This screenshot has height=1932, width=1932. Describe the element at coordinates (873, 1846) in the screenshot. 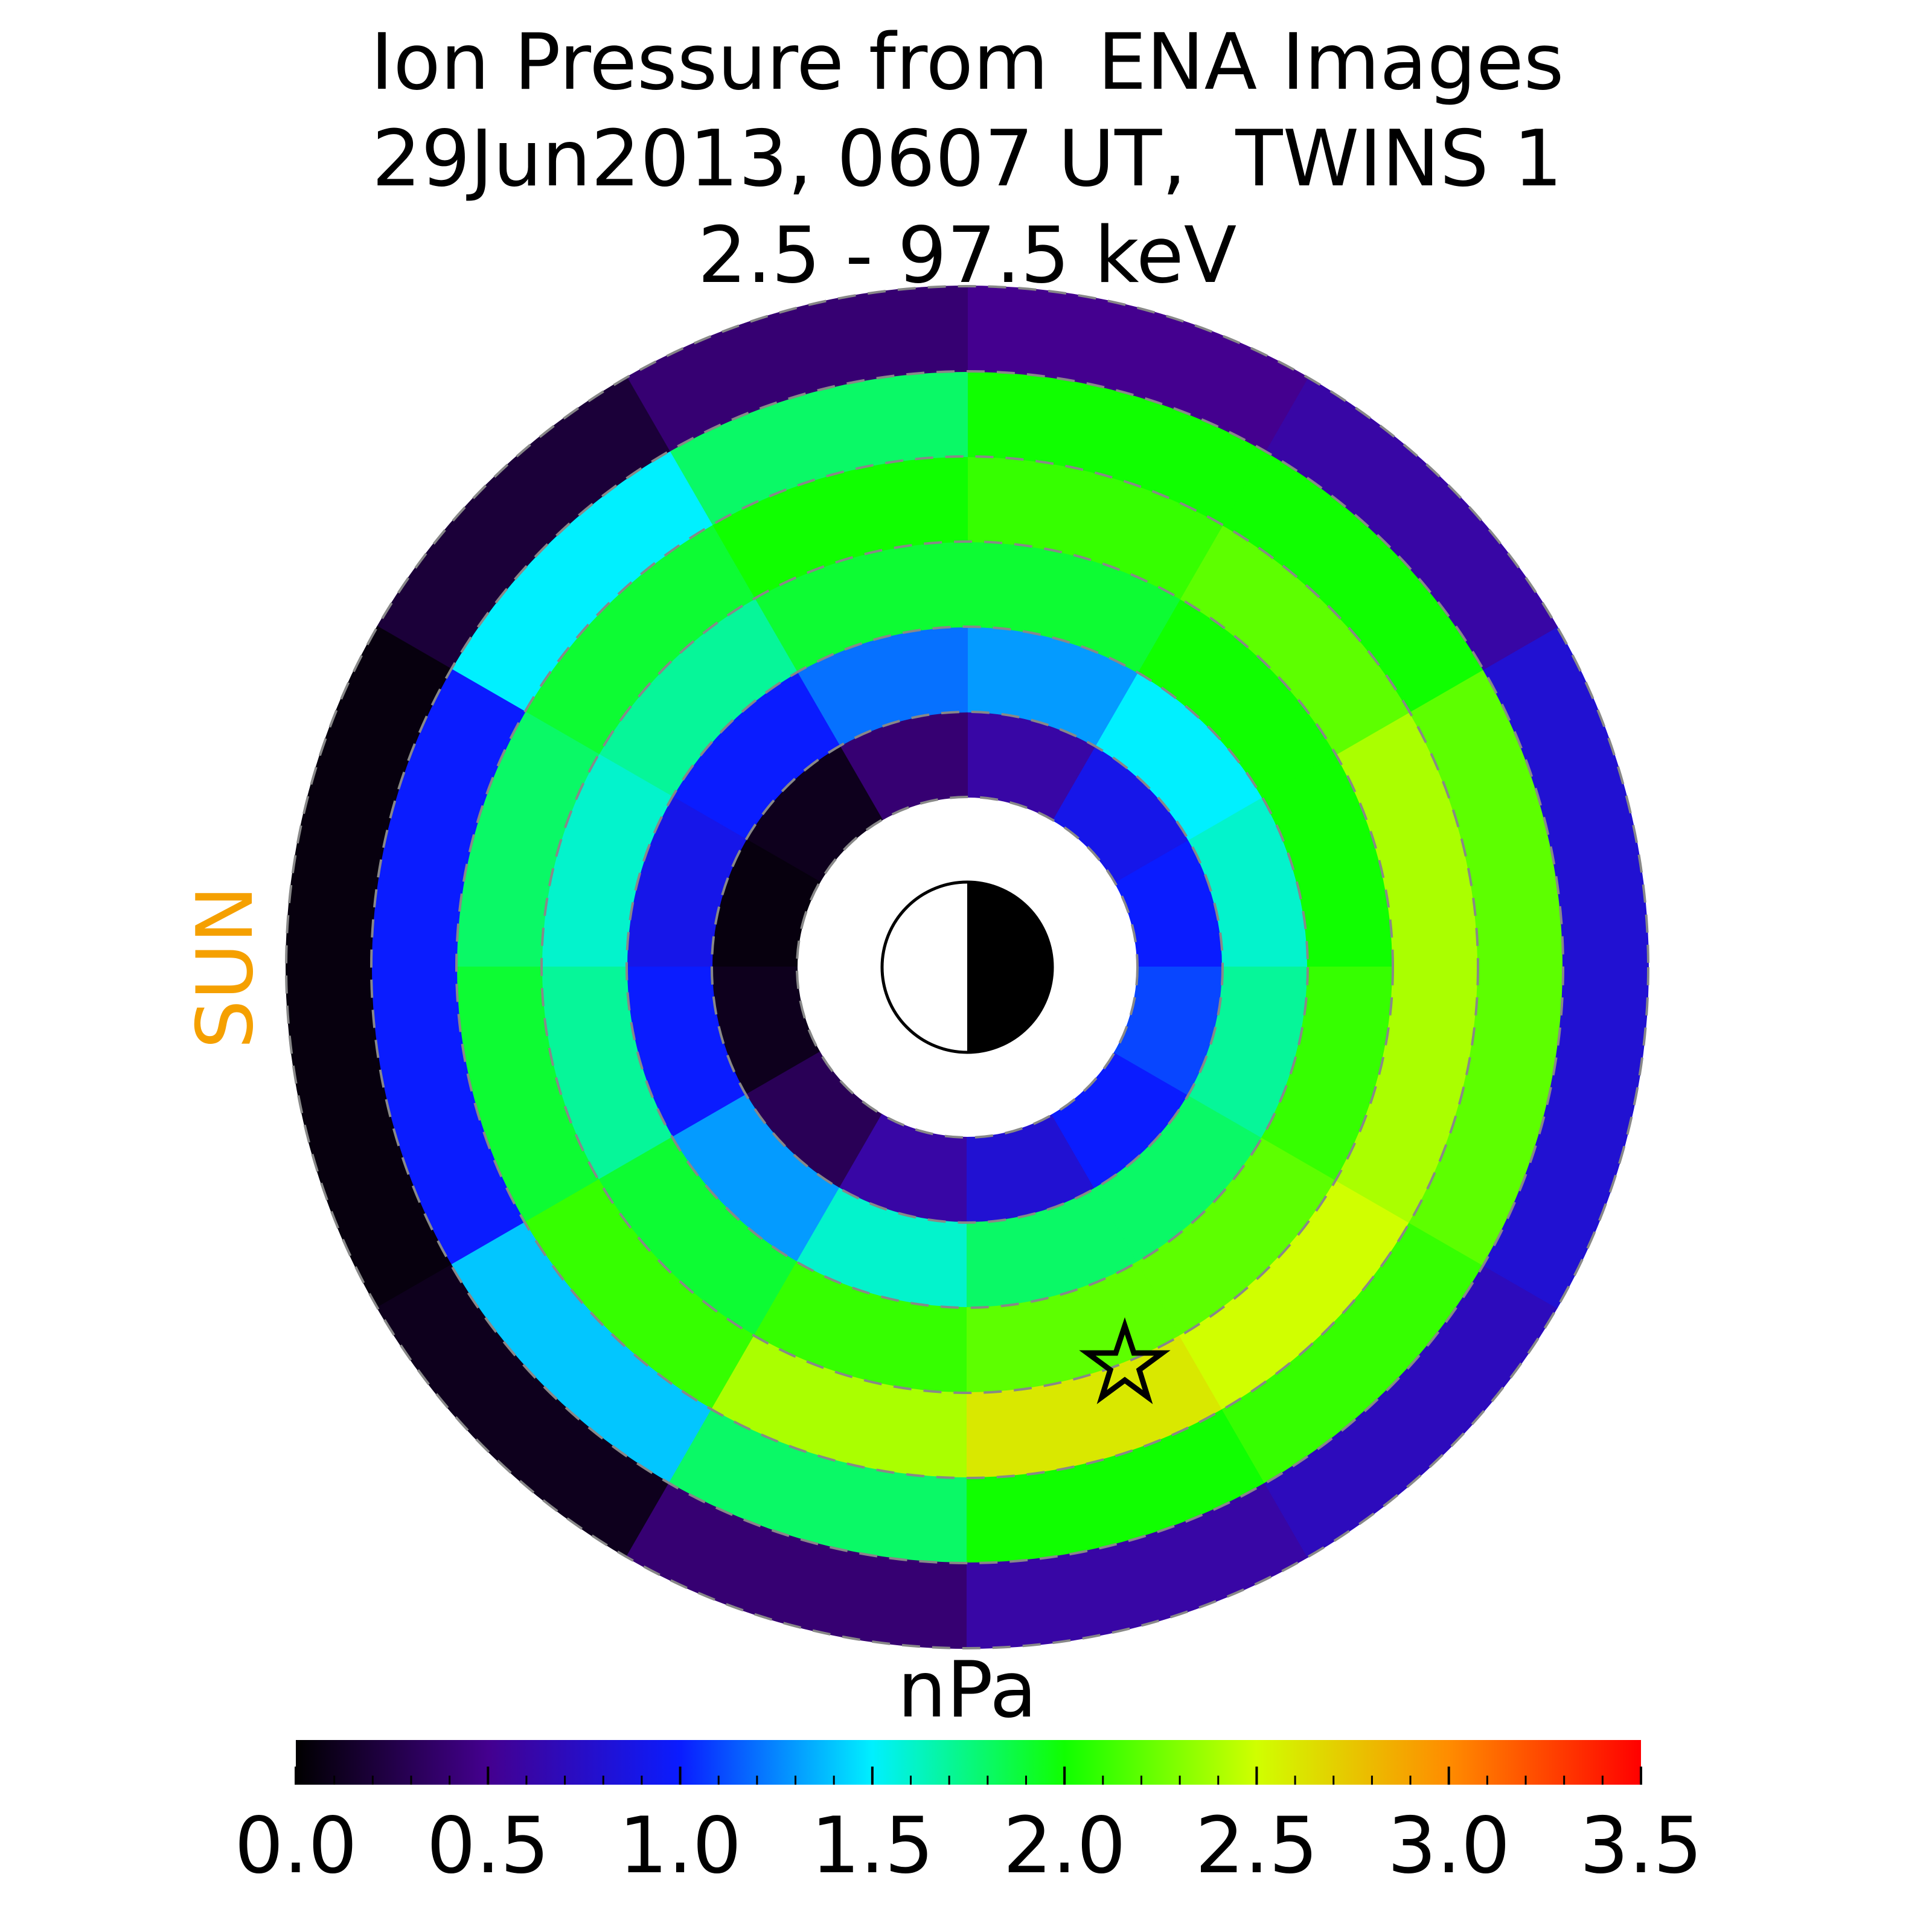

I see `colorbar-tick-label: 1.5` at that location.